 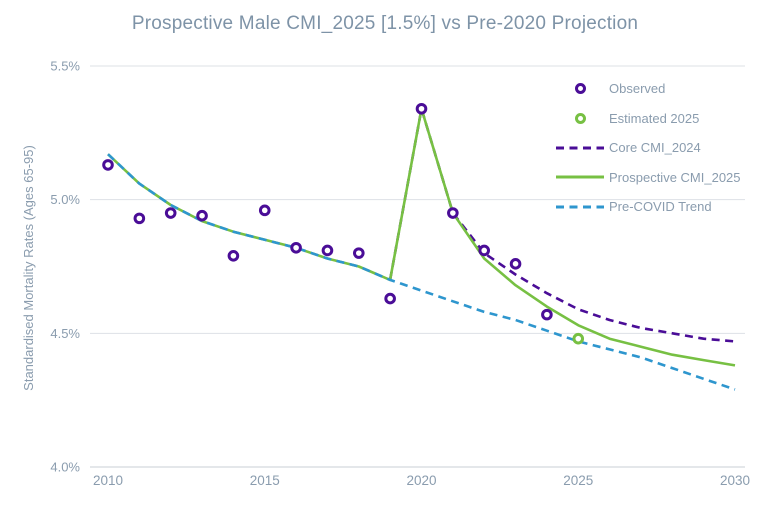 What do you see at coordinates (637, 89) in the screenshot?
I see `legend-label: Observed` at bounding box center [637, 89].